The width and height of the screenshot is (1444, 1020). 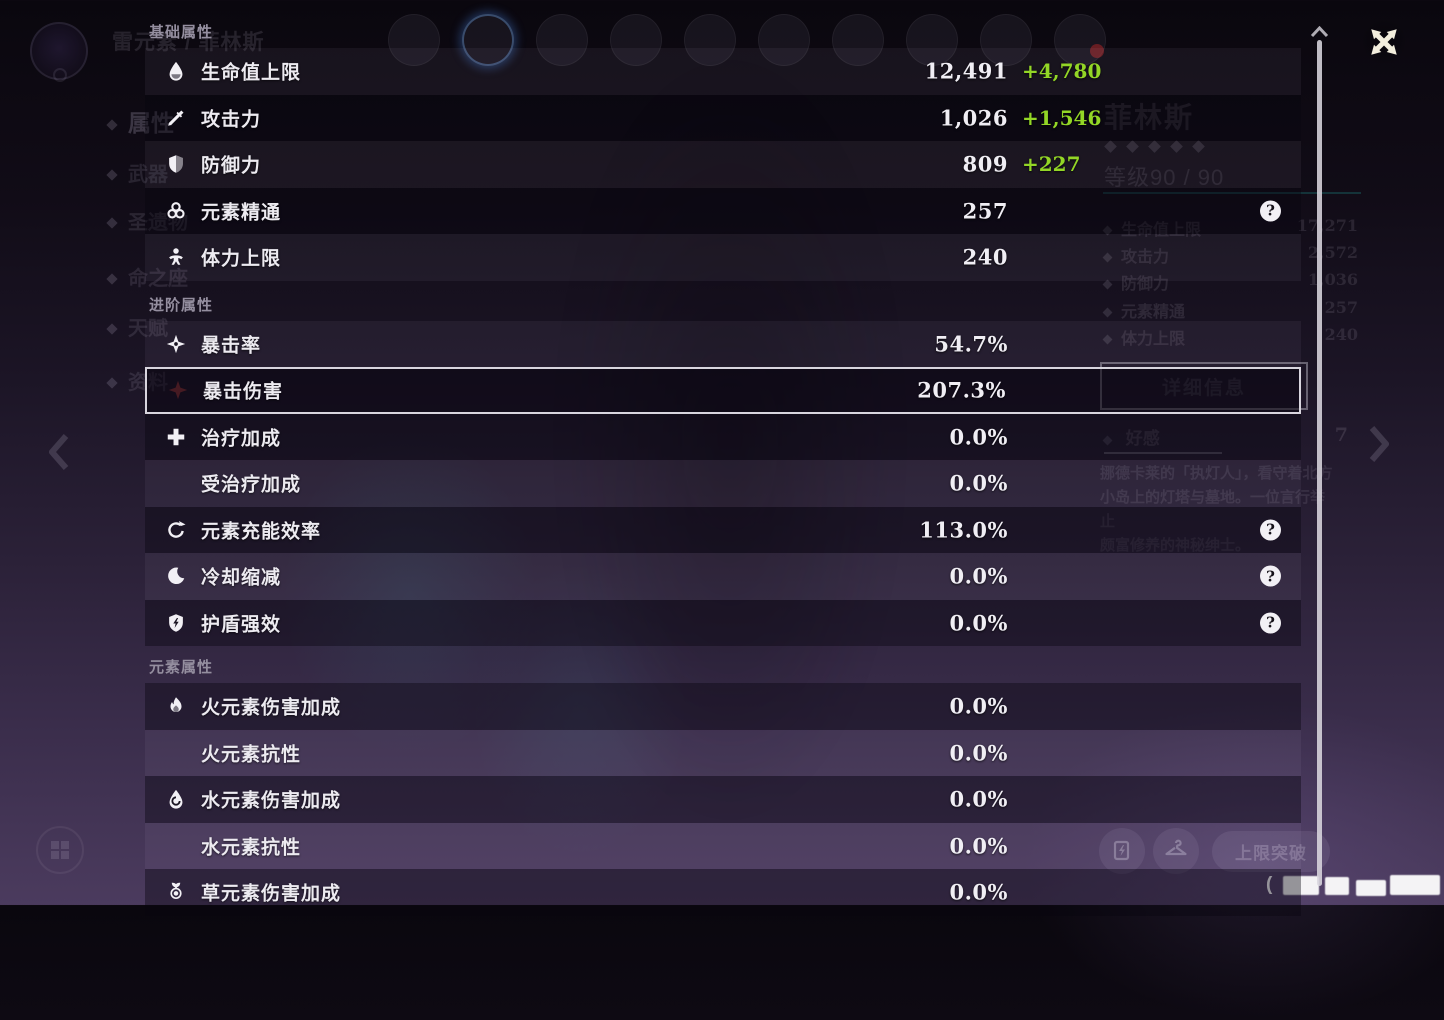 What do you see at coordinates (176, 71) in the screenshot?
I see `hp-droplet-icon` at bounding box center [176, 71].